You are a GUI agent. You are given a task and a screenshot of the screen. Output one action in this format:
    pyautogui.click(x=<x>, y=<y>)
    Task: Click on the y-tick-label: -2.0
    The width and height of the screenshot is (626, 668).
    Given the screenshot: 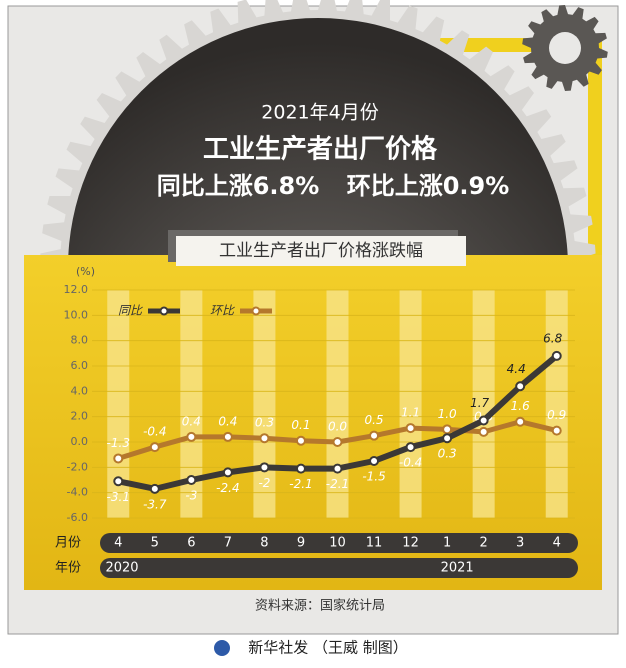 What is the action you would take?
    pyautogui.click(x=77, y=466)
    